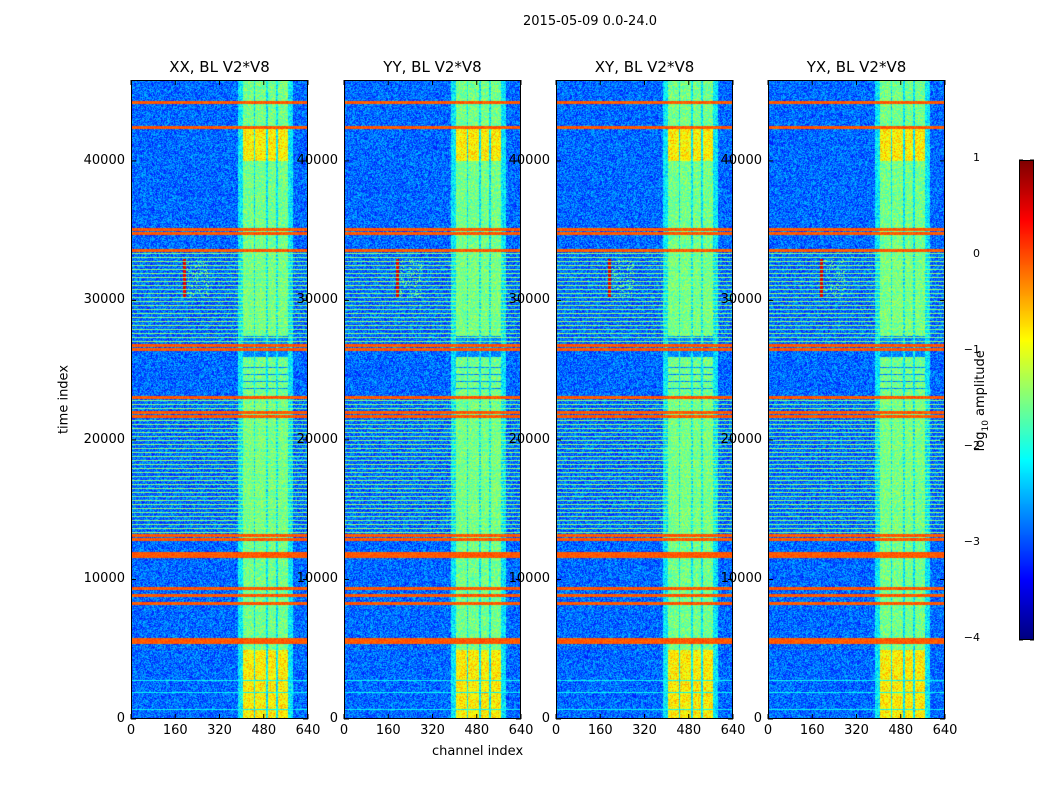  What do you see at coordinates (219, 399) in the screenshot?
I see `heatmap-xx` at bounding box center [219, 399].